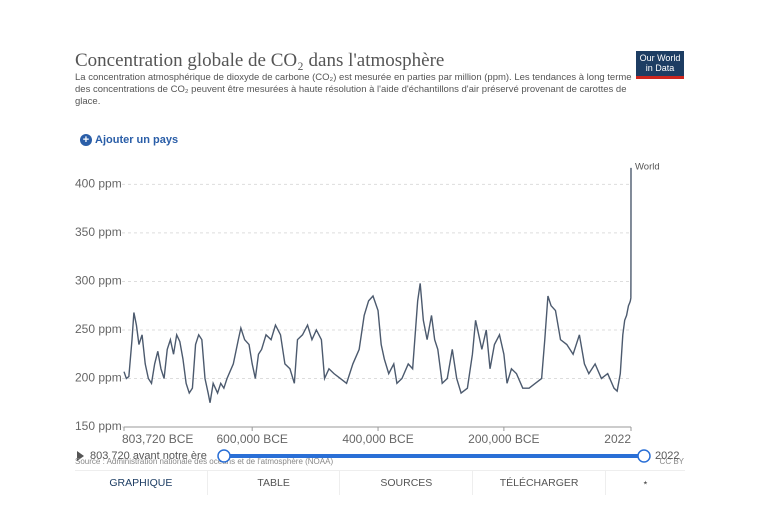 The height and width of the screenshot is (524, 768). What do you see at coordinates (157, 439) in the screenshot?
I see `x-tick-label: 803,720 BCE` at bounding box center [157, 439].